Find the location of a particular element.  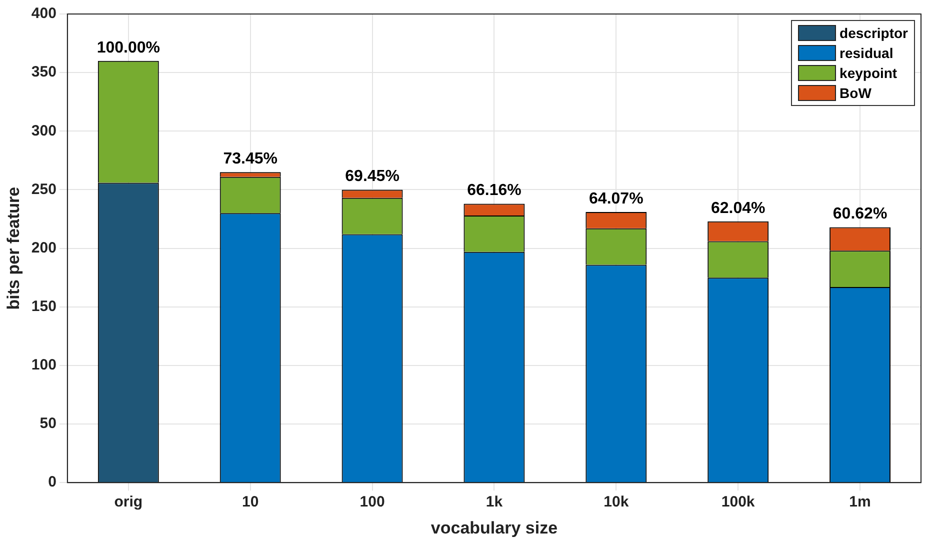

x-tick-label: 100 is located at coordinates (372, 502).